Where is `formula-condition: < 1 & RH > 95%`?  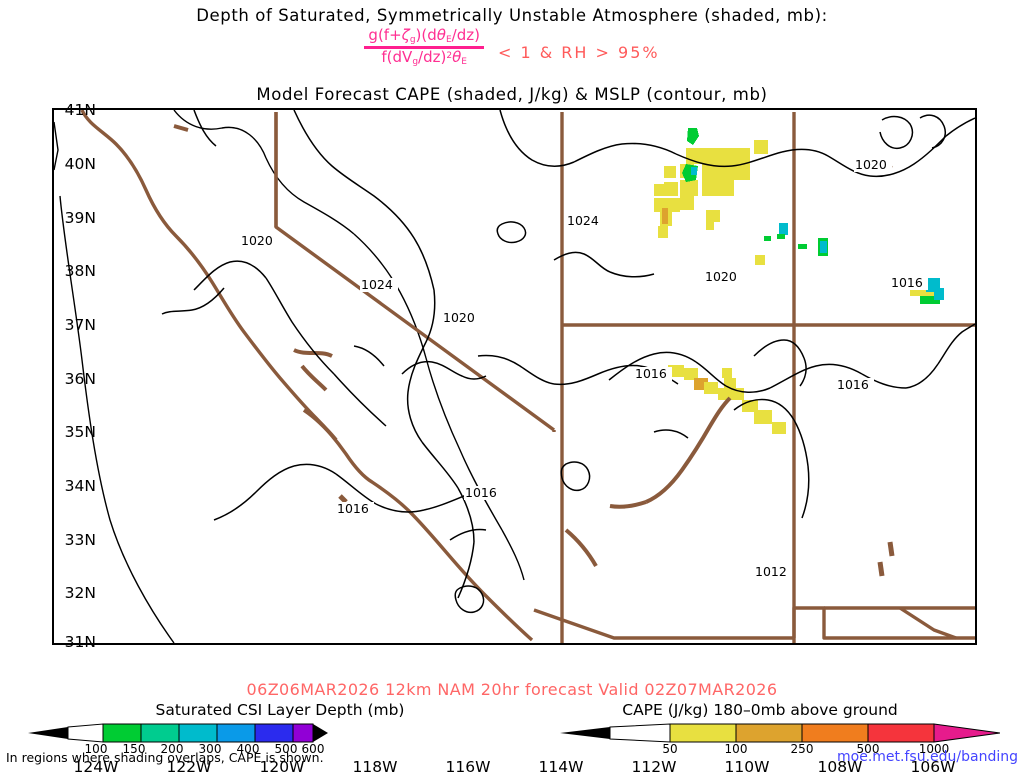 formula-condition: < 1 & RH > 95% is located at coordinates (578, 53).